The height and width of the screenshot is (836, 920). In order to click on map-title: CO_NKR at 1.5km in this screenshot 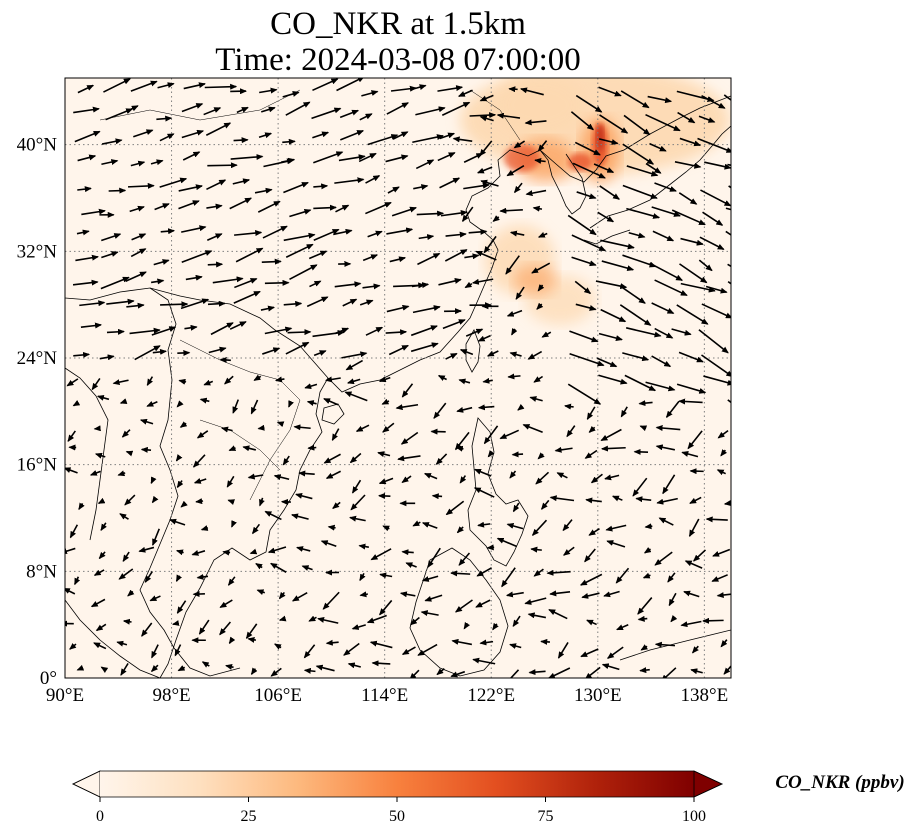, I will do `click(398, 24)`.